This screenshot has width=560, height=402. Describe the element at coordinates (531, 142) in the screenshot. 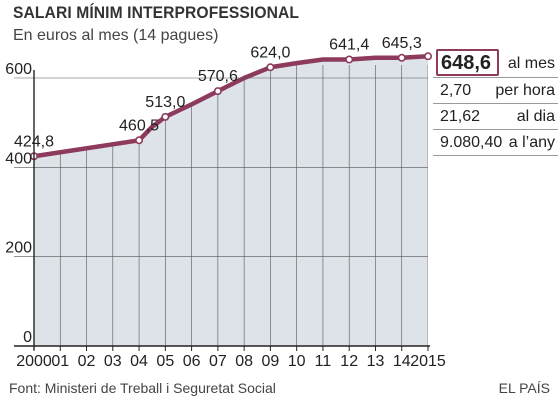

I see `stat-unit: a l’any` at that location.